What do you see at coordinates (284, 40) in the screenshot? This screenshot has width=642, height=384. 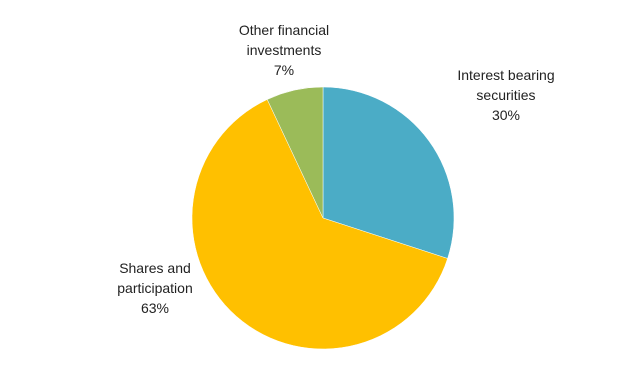 I see `category-label: Other financial investments` at bounding box center [284, 40].